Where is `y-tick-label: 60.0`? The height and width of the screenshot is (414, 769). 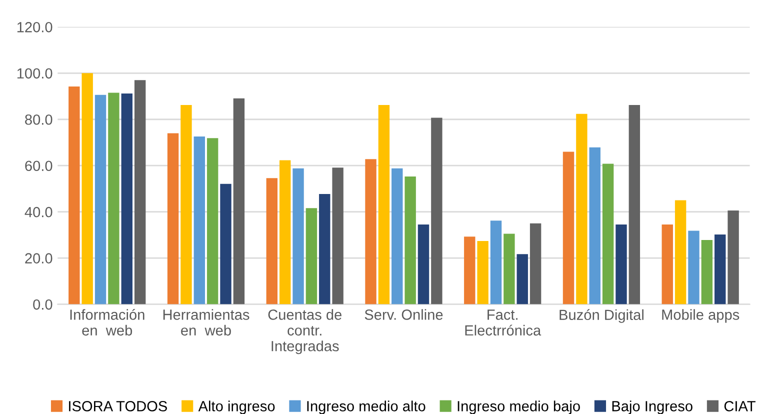
y-tick-label: 60.0 is located at coordinates (38, 166).